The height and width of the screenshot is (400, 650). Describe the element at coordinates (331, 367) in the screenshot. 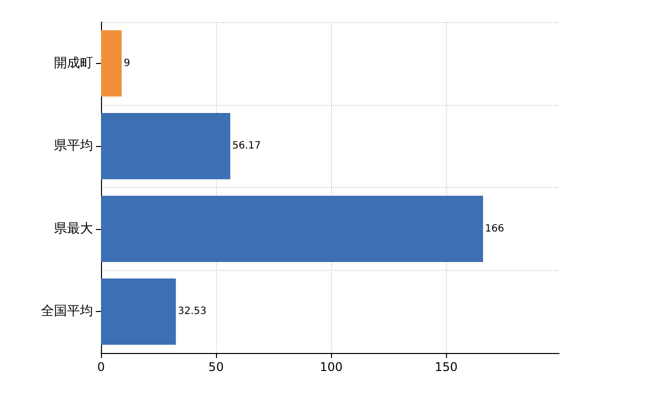

I see `x-tick-label: 100` at that location.